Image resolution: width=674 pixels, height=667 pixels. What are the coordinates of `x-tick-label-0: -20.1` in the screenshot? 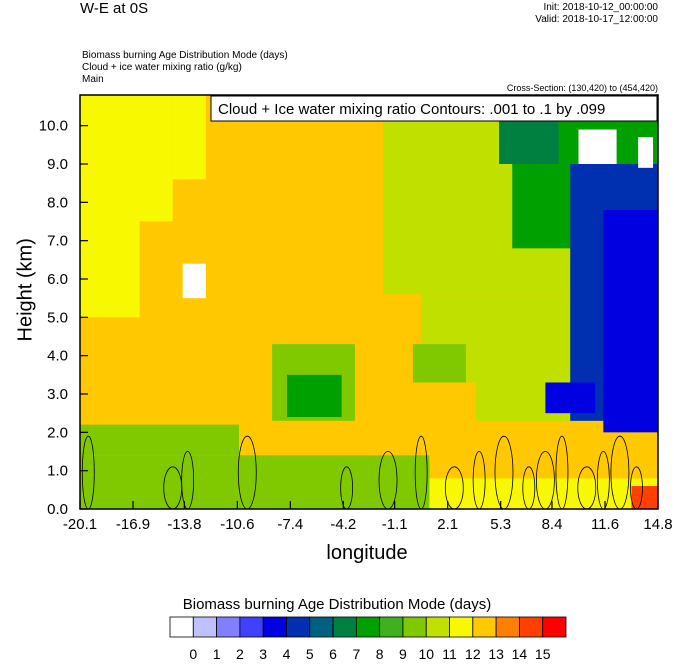 It's located at (80, 524).